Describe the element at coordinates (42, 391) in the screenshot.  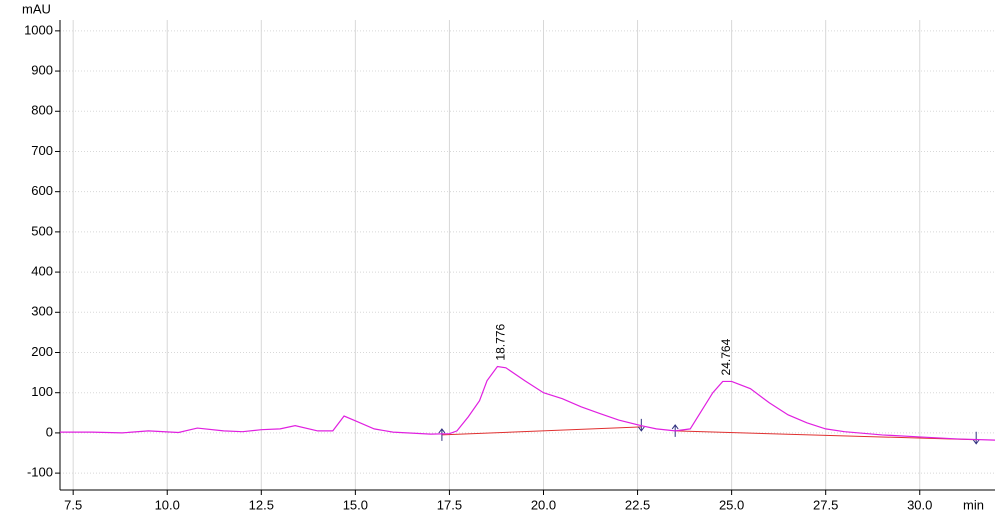
I see `y-tick-label: 100` at that location.